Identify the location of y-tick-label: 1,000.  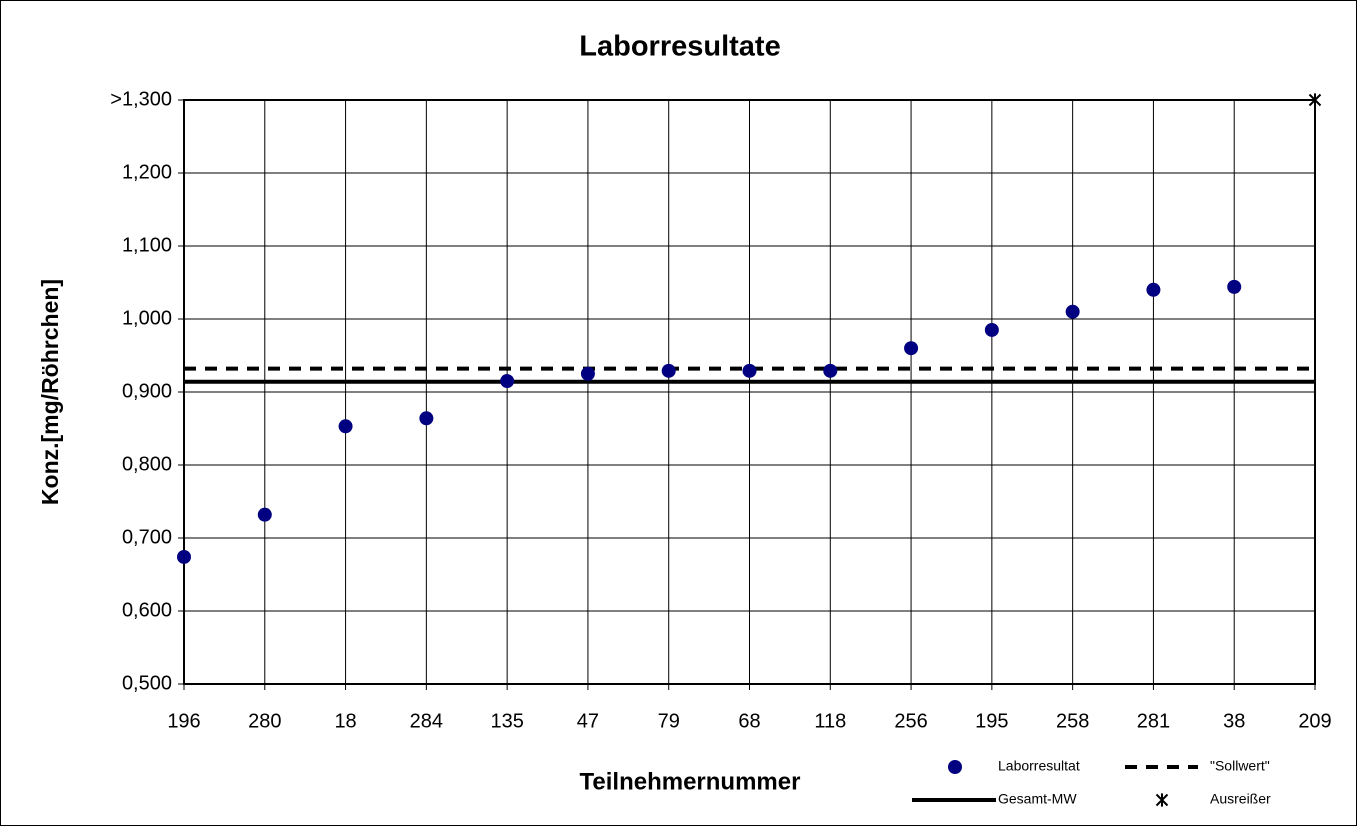
(147, 318).